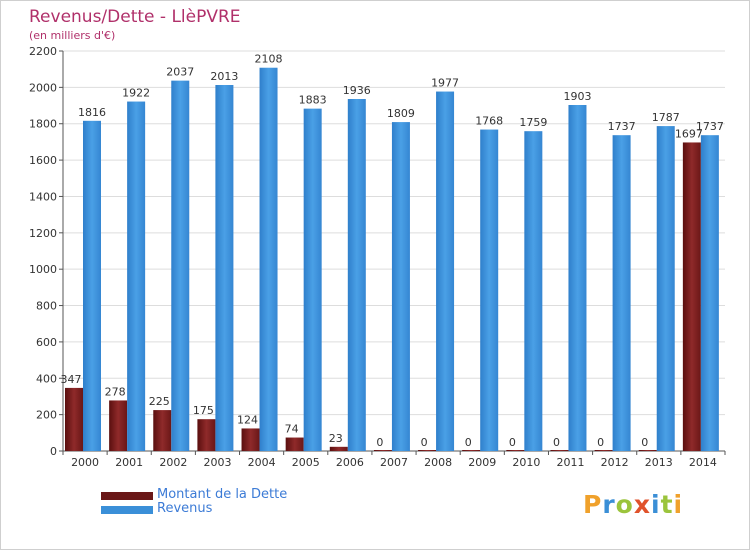 This screenshot has width=750, height=551. I want to click on value-label-revenue: 1816, so click(92, 112).